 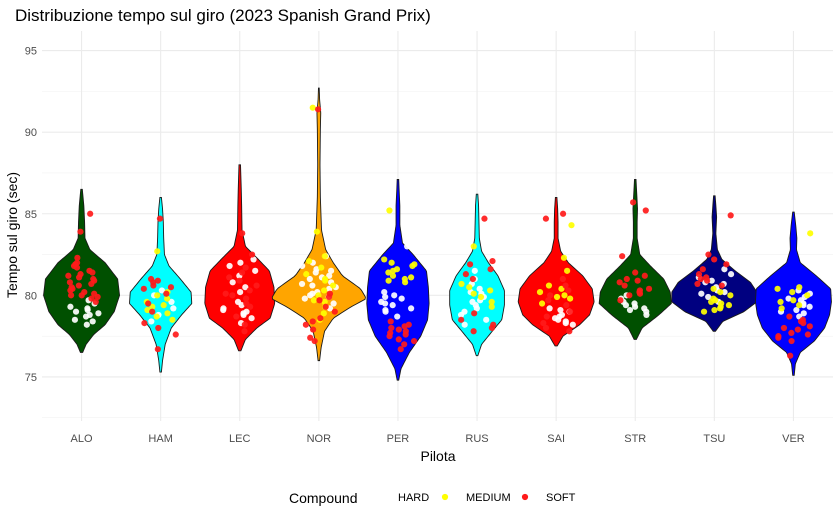 What do you see at coordinates (438, 439) in the screenshot?
I see `x-tick-labels: ALO HAM LEC NOR PER RUS SAI STR TSU VER` at bounding box center [438, 439].